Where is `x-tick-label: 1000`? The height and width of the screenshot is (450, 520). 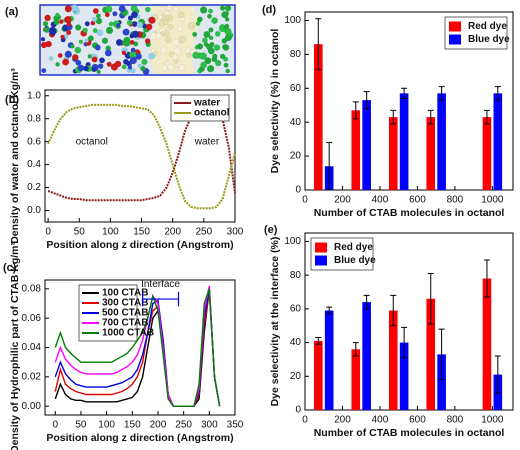
x-tick-label: 1000 is located at coordinates (492, 200).